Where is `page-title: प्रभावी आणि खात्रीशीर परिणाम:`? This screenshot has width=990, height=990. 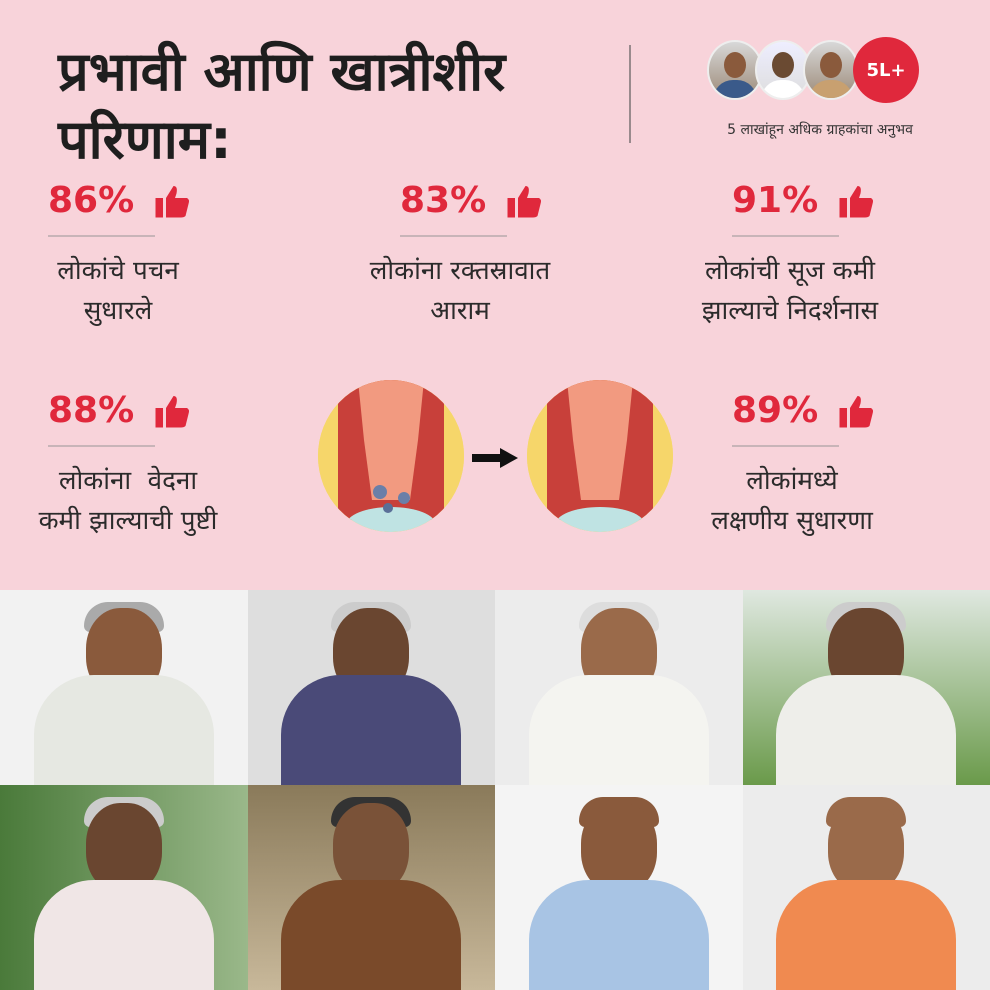
page-title: प्रभावी आणि खात्रीशीर परिणाम: is located at coordinates (282, 105).